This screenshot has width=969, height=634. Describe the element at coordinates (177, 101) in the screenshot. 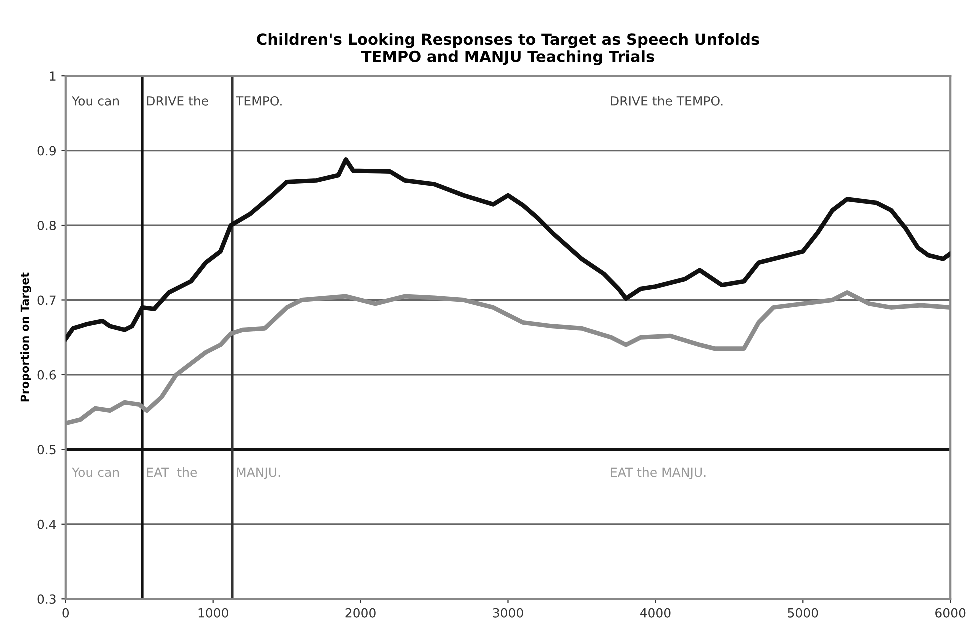

I see `annotation: DRIVE the` at that location.